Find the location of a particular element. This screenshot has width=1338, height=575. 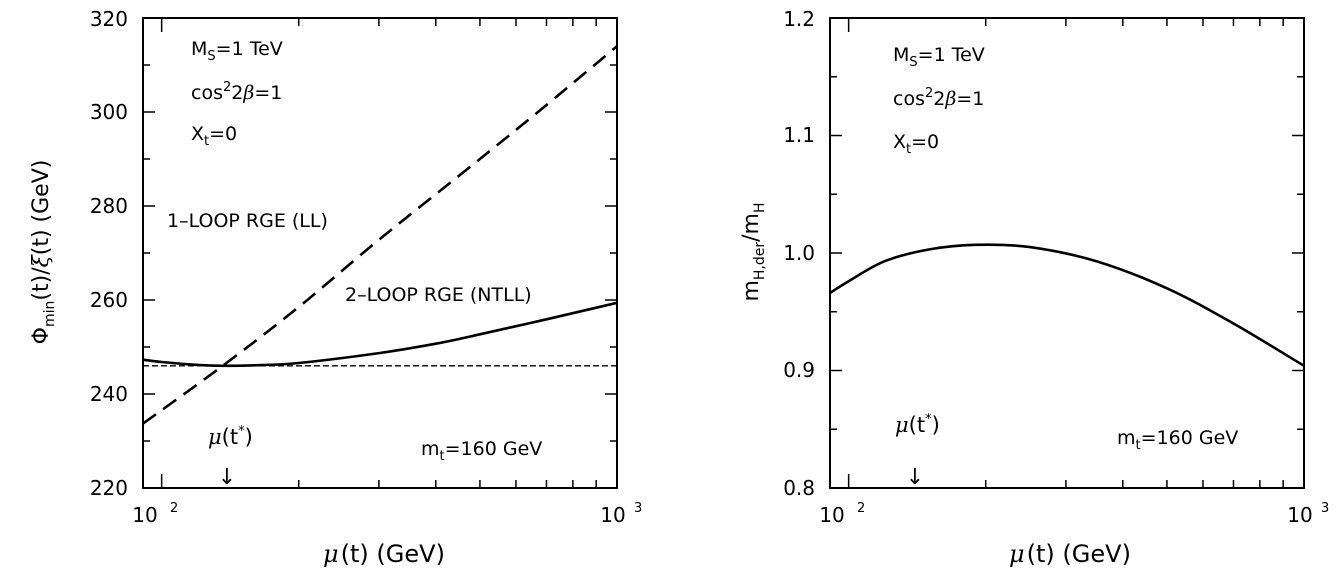

series-label-2loop: 2–LOOP RGE (NTLL) is located at coordinates (438, 295).